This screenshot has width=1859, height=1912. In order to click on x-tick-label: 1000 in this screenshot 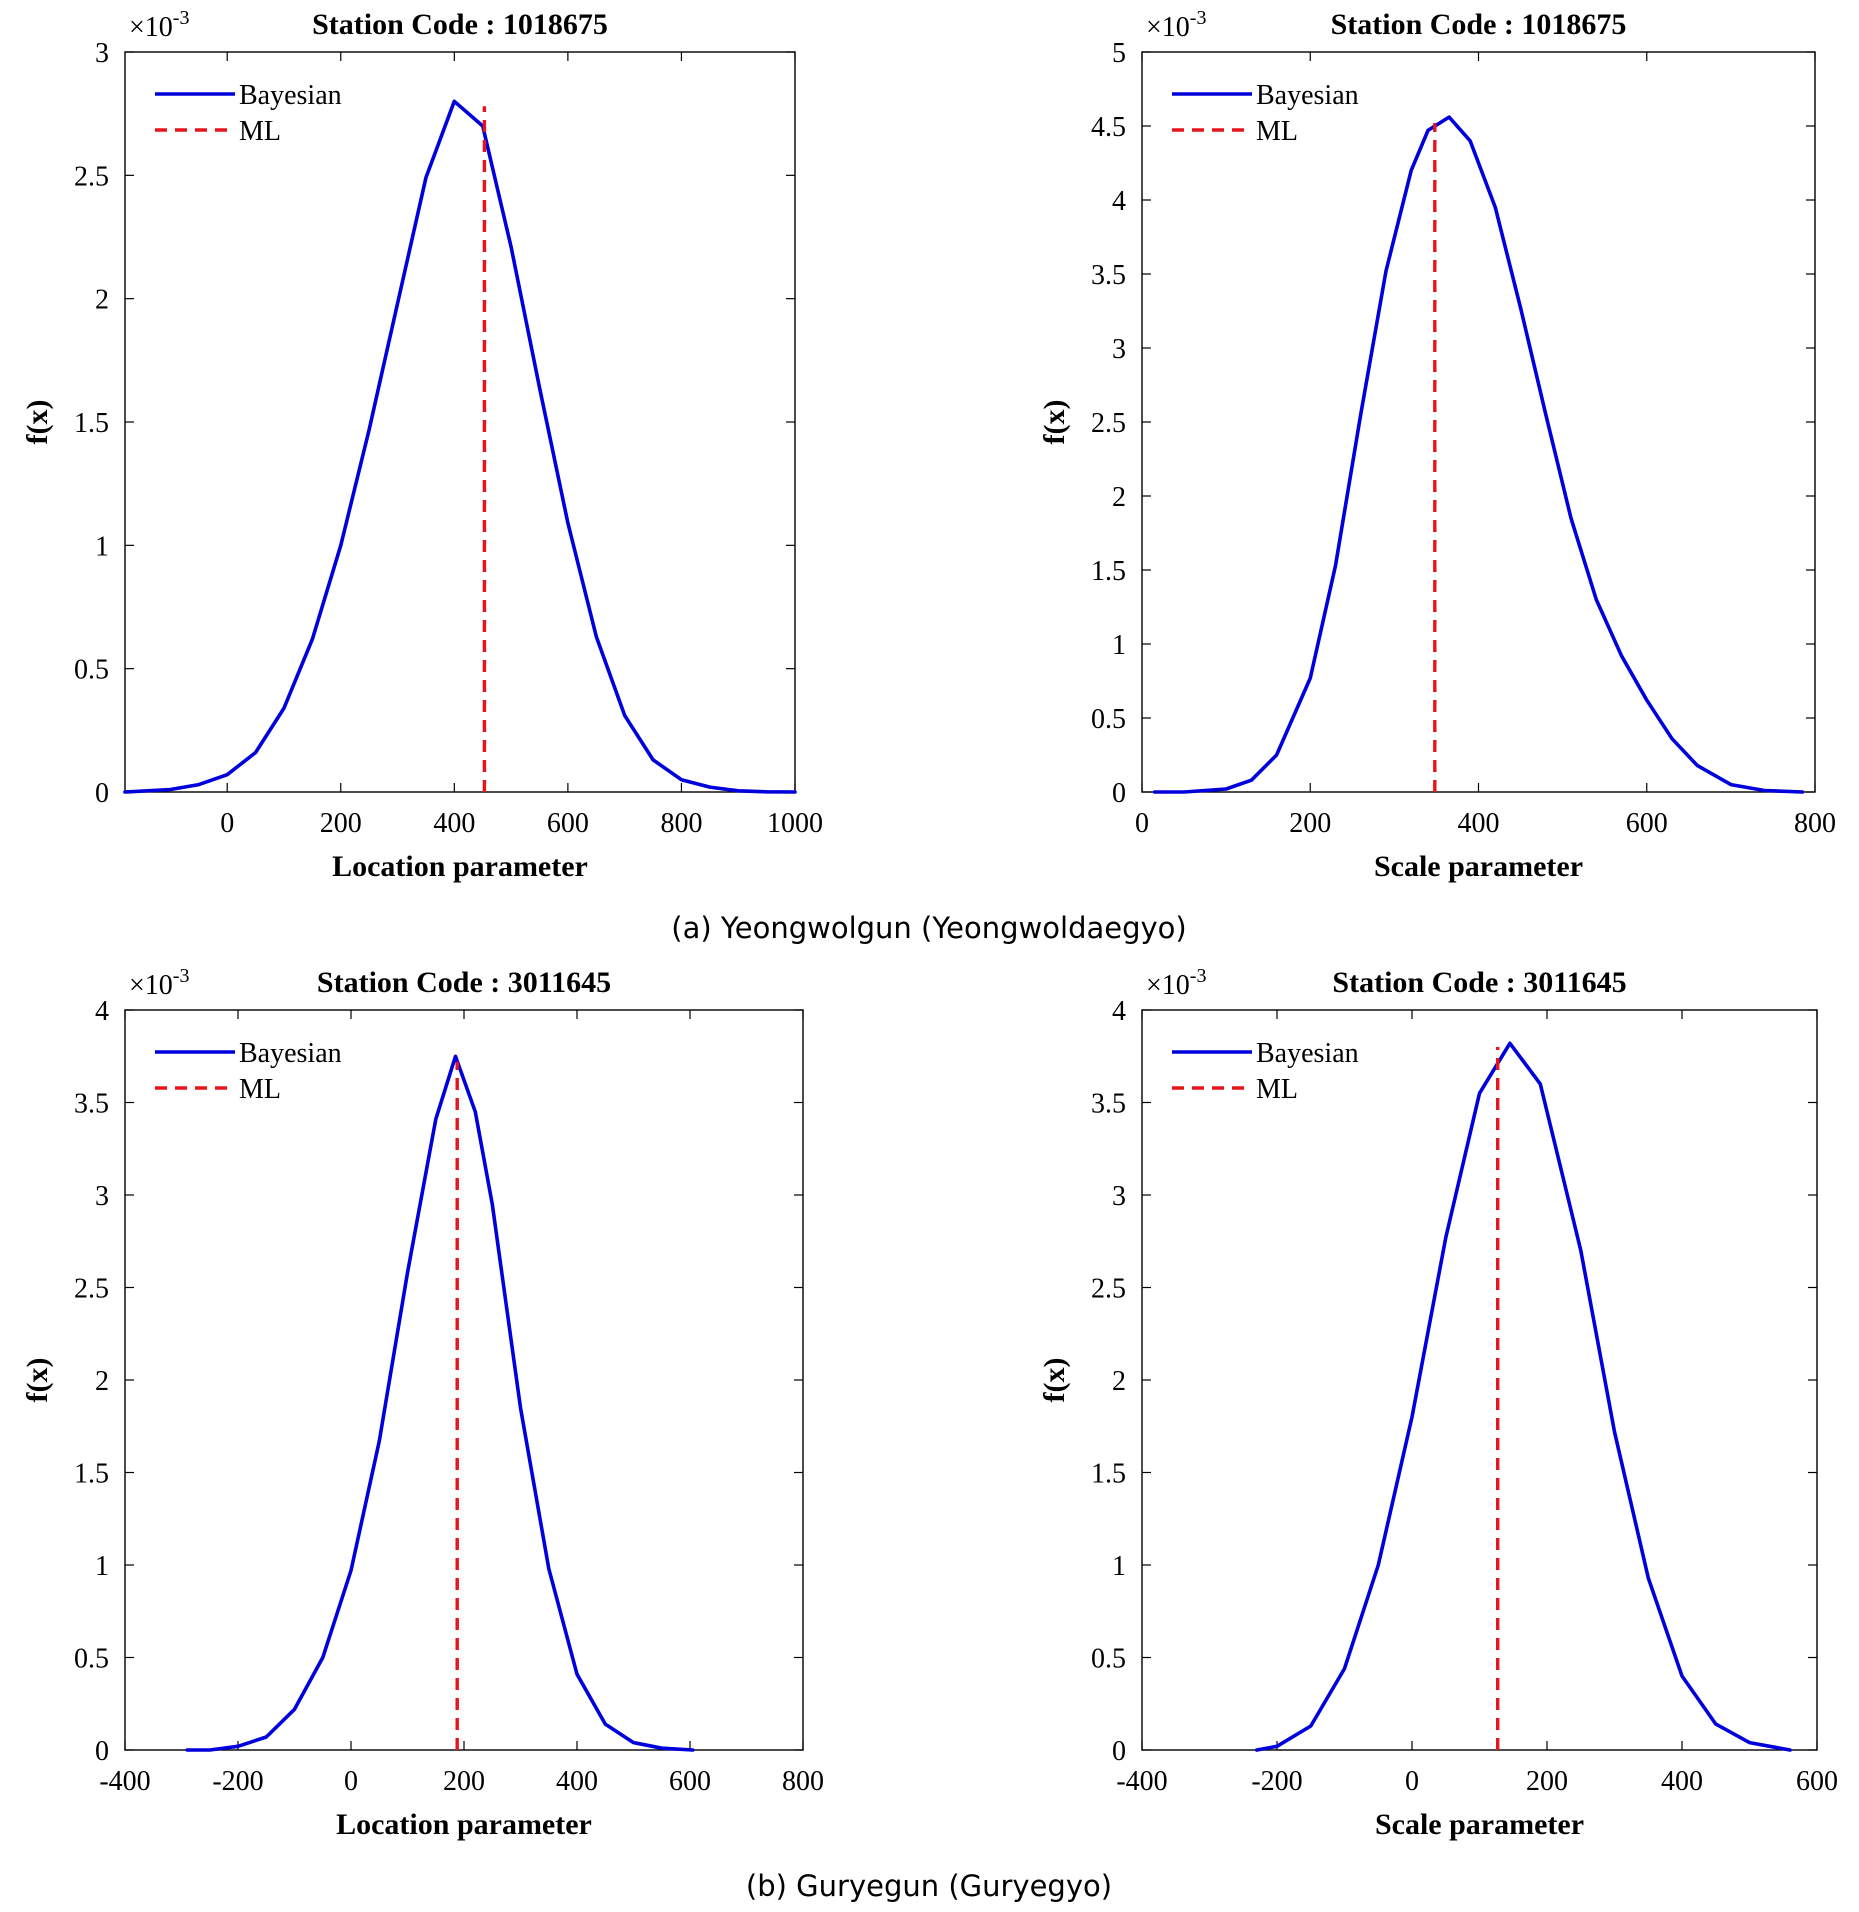, I will do `click(795, 823)`.